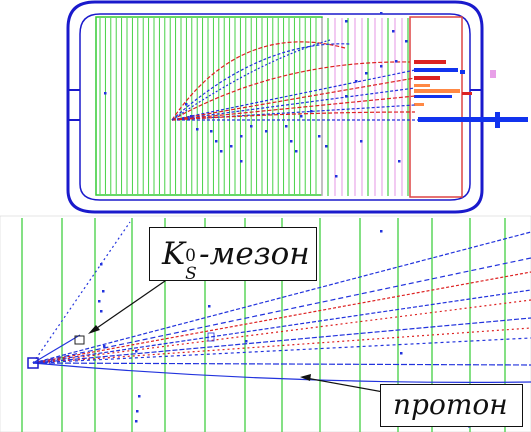 This screenshot has width=531, height=432. I want to click on track, so click(56, 349).